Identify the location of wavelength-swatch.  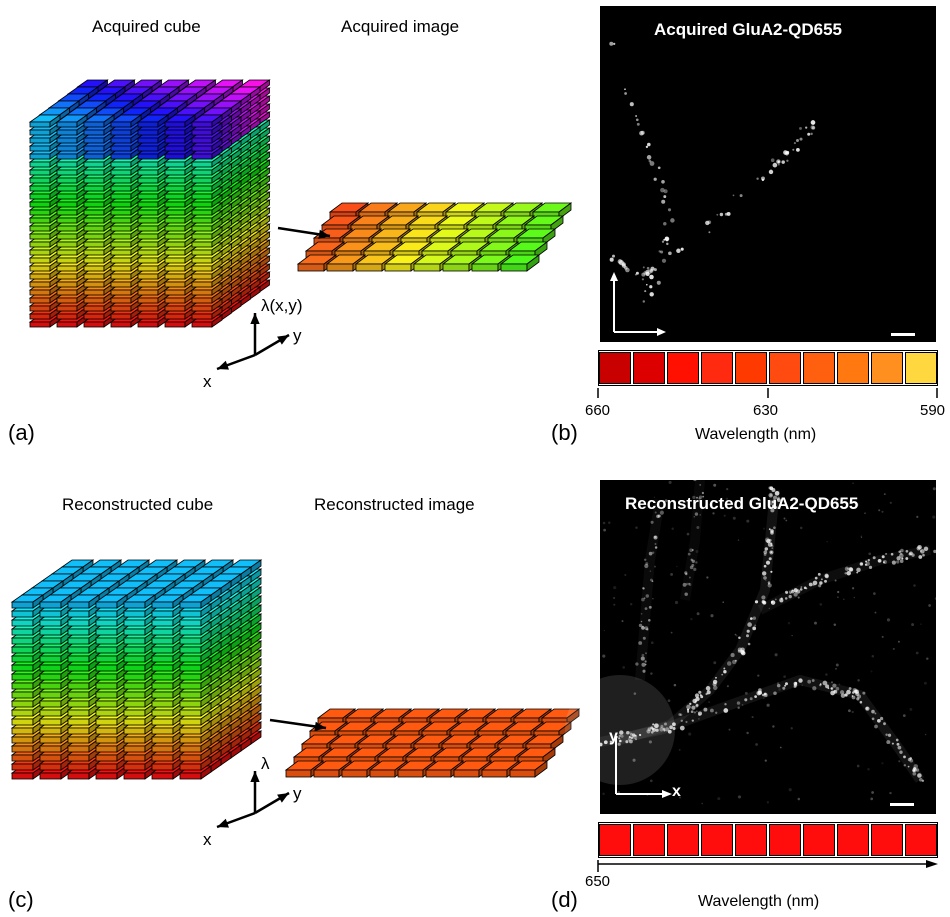
(649, 840).